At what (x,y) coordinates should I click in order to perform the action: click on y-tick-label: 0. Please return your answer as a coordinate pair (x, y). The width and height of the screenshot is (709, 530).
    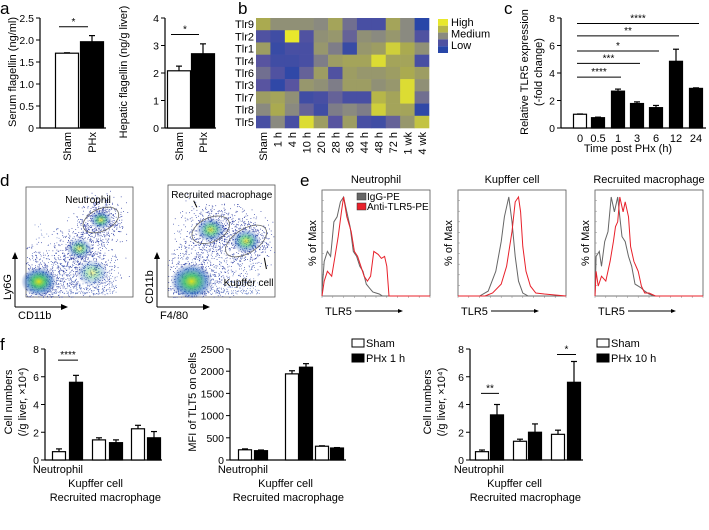
    Looking at the image, I should click on (31, 129).